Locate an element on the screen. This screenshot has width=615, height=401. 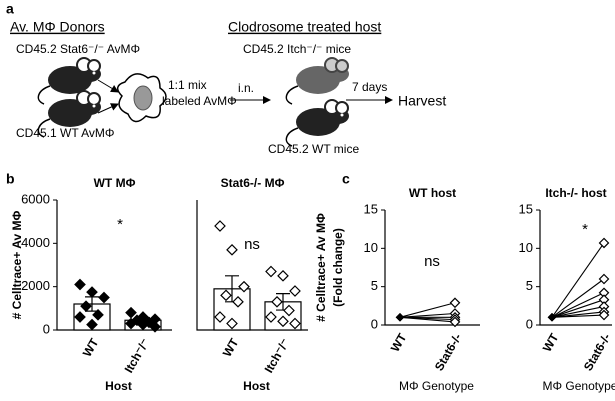
mix-label: 1:1 mix is located at coordinates (187, 85).